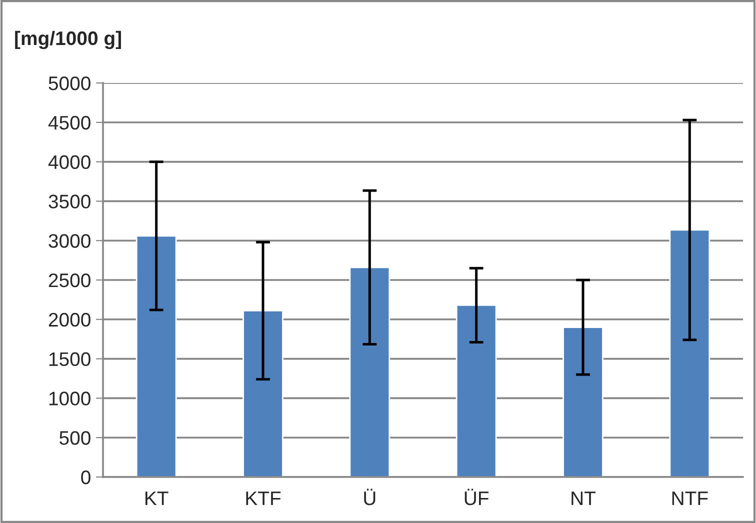  I want to click on x-tick-label: KTF, so click(263, 498).